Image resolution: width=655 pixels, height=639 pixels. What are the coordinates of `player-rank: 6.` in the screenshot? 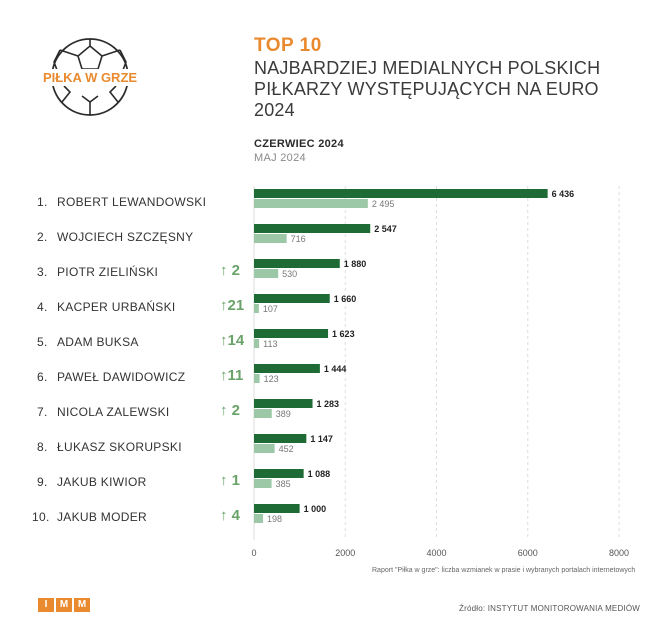 It's located at (42, 377).